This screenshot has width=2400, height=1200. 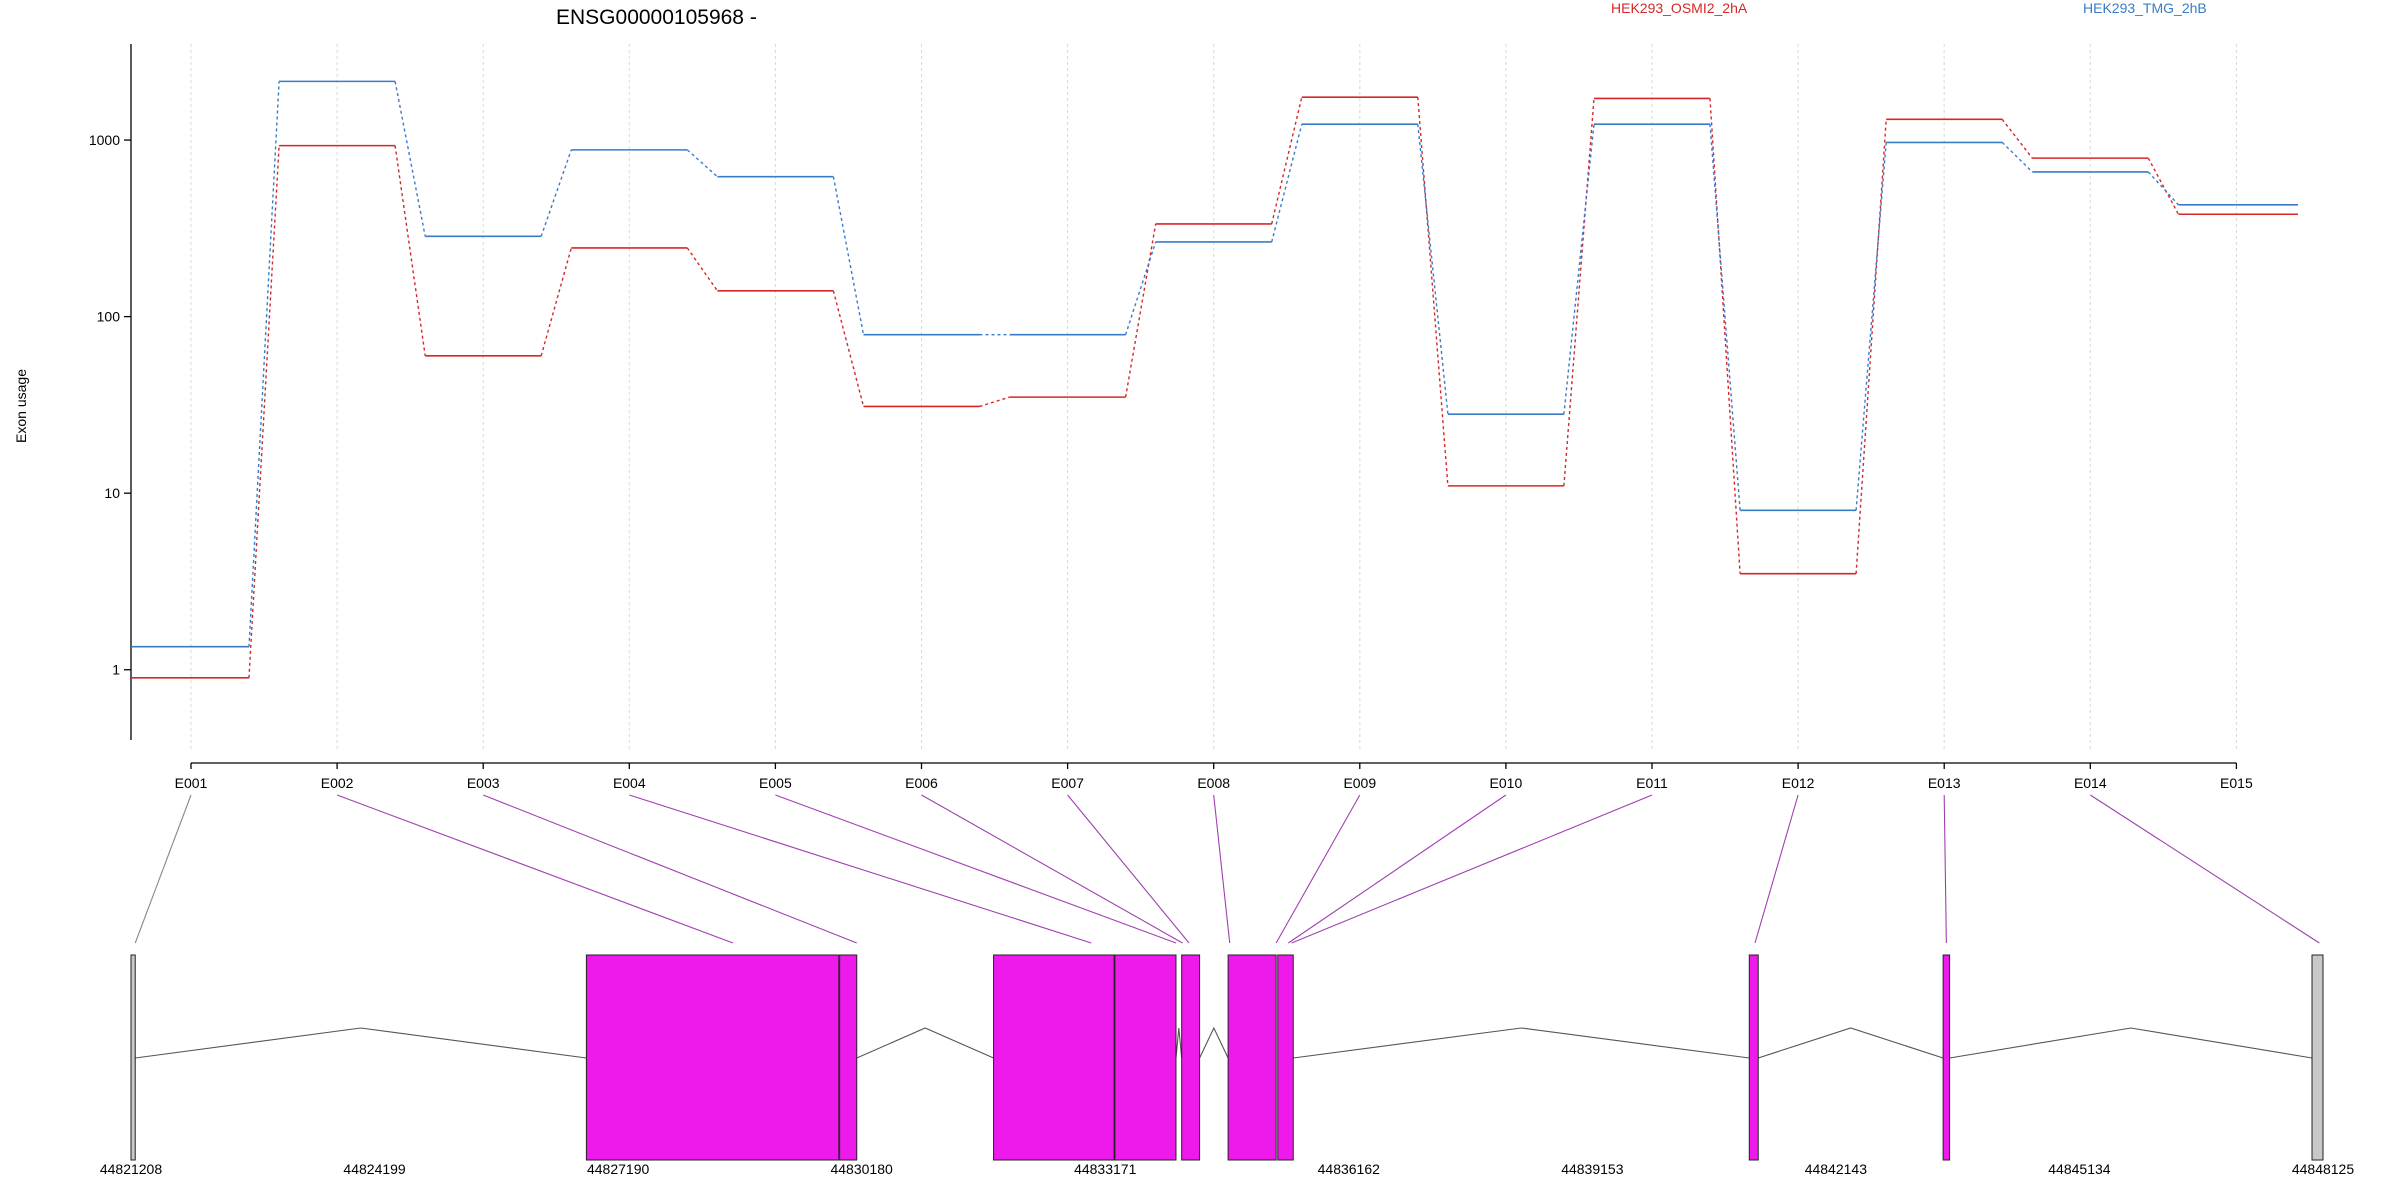 I want to click on connector-e011, so click(x=1472, y=869).